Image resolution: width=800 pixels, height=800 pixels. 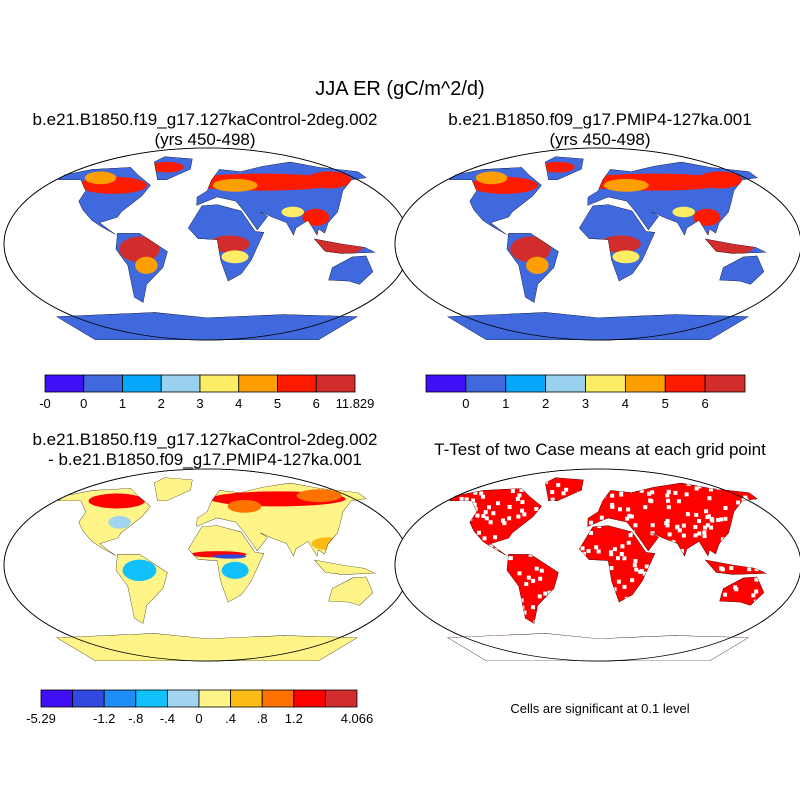 What do you see at coordinates (625, 403) in the screenshot?
I see `colorbar-tick-label: 4` at bounding box center [625, 403].